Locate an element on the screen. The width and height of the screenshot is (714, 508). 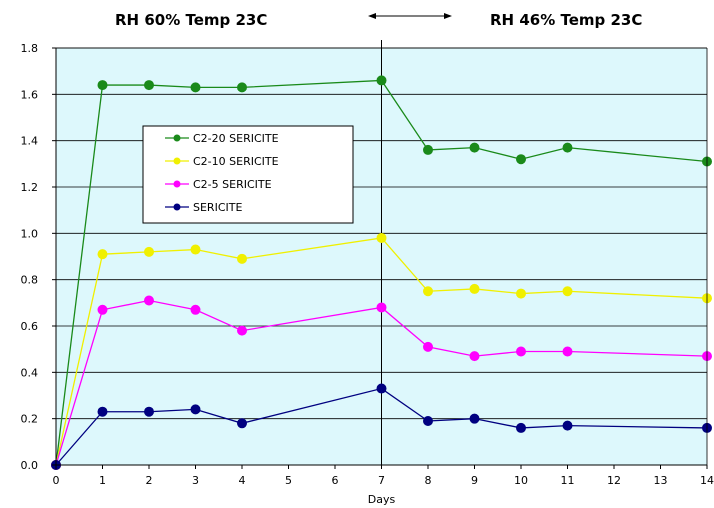
x-tick-label: 5 is located at coordinates (288, 480).